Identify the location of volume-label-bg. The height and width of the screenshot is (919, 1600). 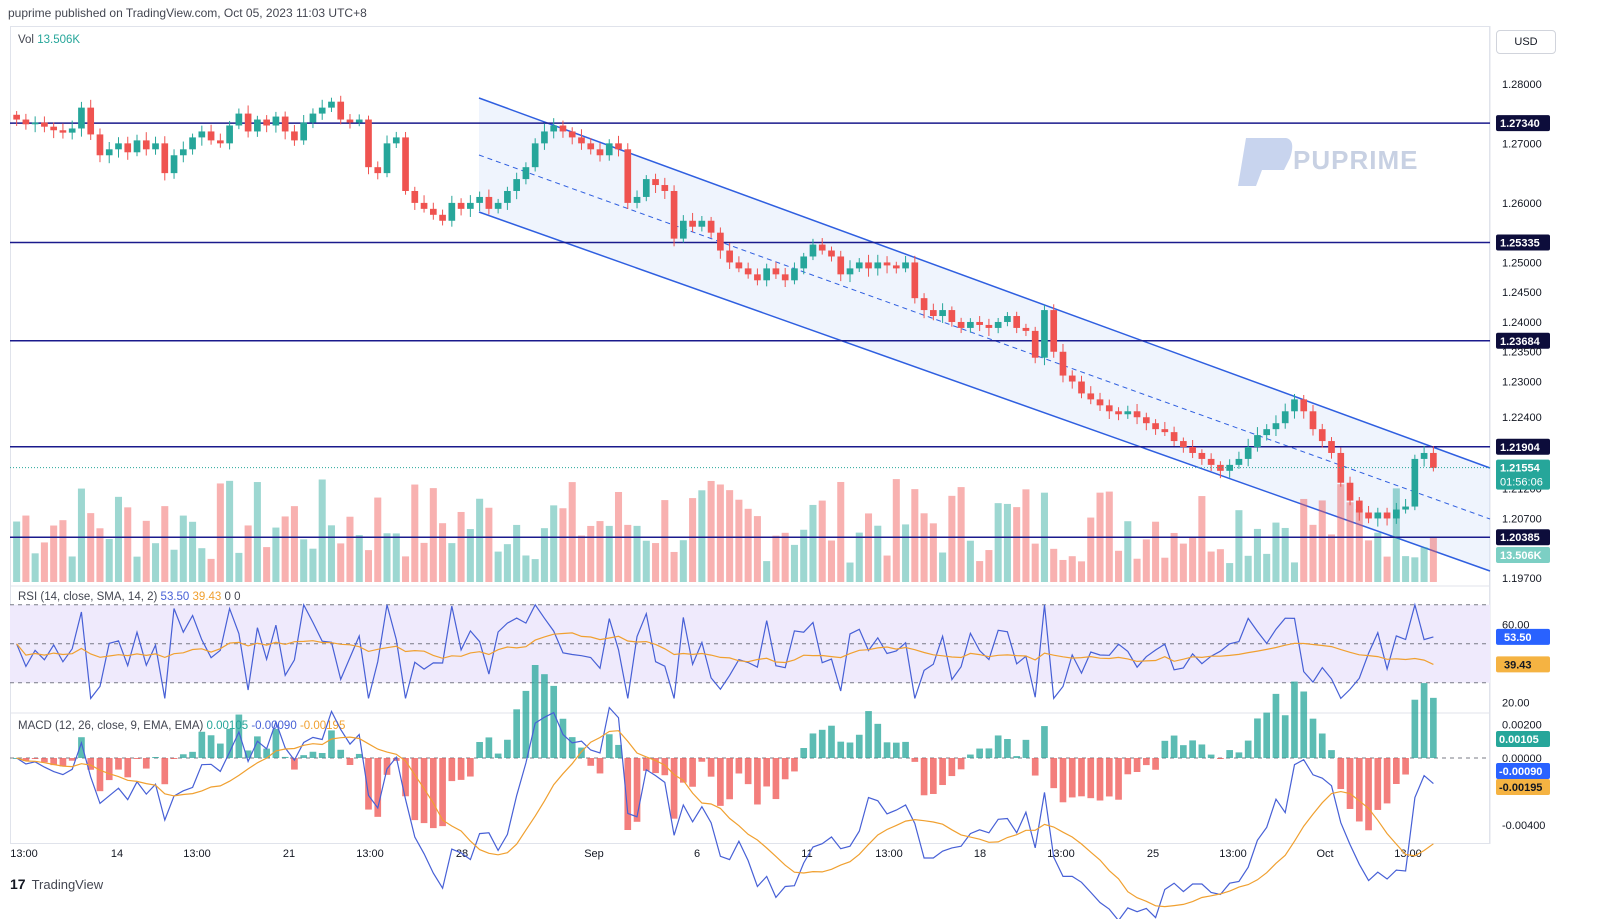
(1523, 555).